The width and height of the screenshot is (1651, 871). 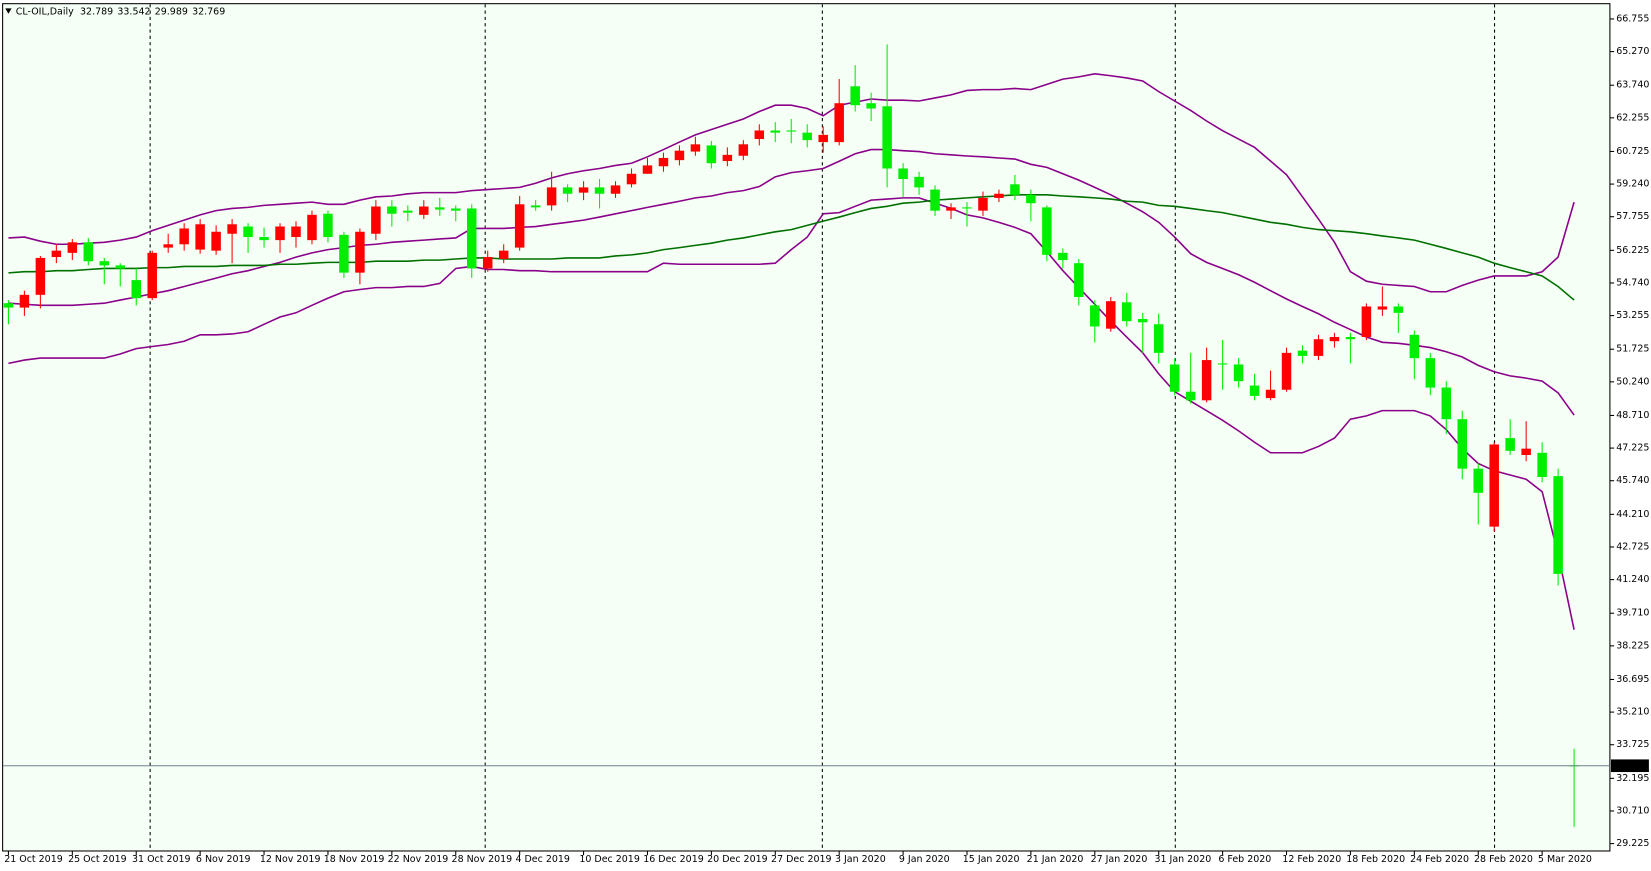 I want to click on y-tick-label: 44.210, so click(x=1632, y=514).